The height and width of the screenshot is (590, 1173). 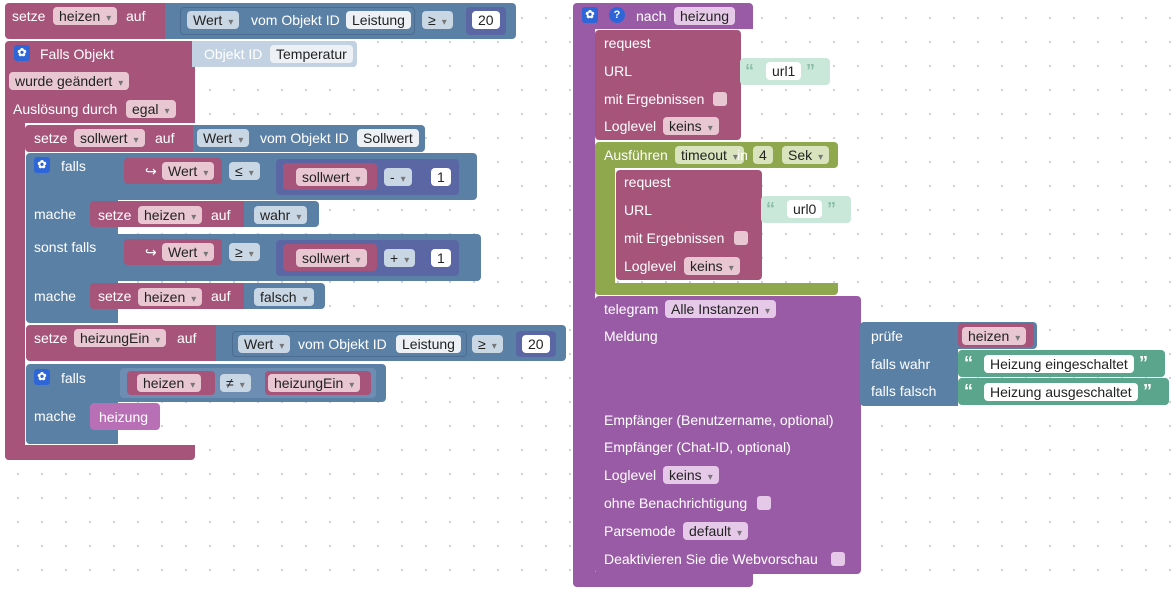 What do you see at coordinates (1061, 392) in the screenshot?
I see `text-value-off: Heizung ausgeschaltet` at bounding box center [1061, 392].